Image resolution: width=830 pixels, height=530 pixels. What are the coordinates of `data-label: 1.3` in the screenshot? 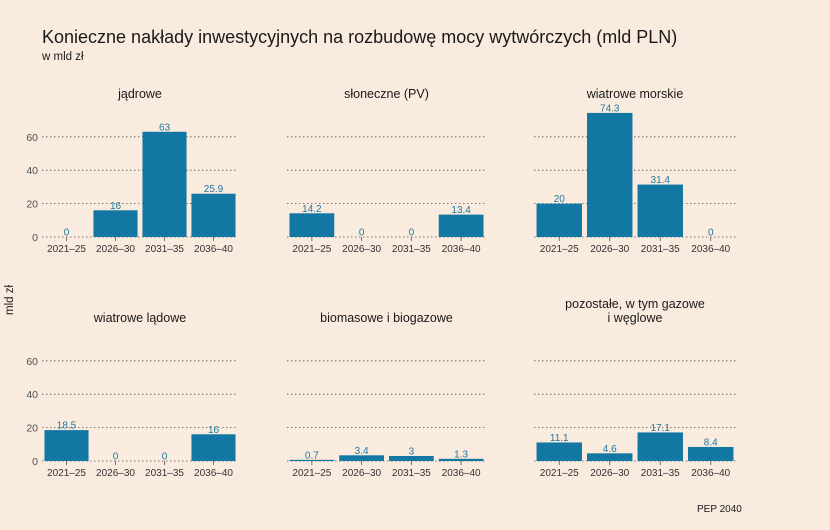 It's located at (461, 454).